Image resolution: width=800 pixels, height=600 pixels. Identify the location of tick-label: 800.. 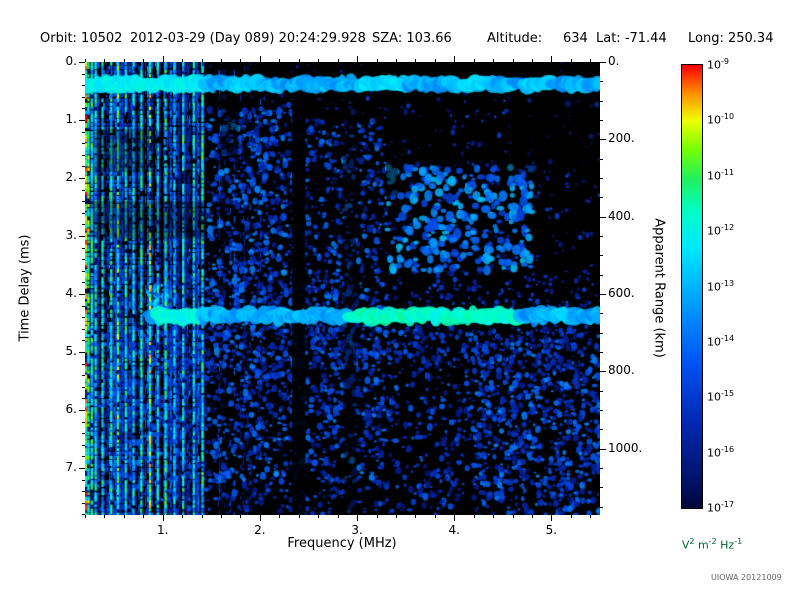
(621, 370).